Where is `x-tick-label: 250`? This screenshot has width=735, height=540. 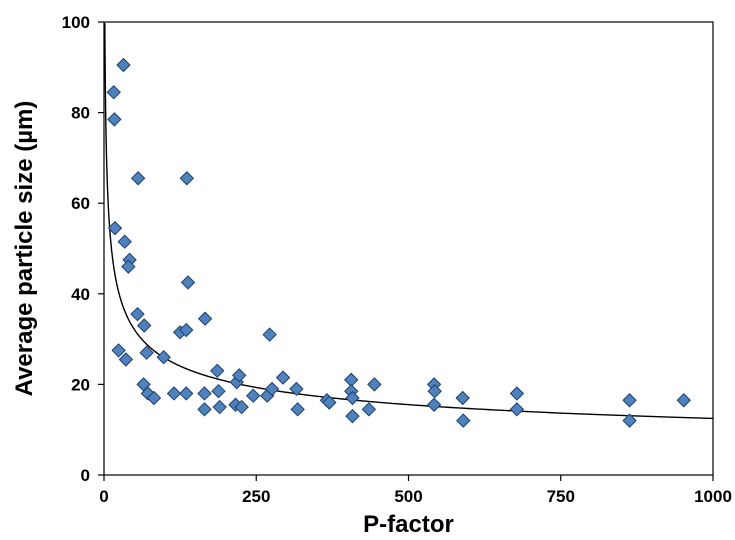 x-tick-label: 250 is located at coordinates (256, 496).